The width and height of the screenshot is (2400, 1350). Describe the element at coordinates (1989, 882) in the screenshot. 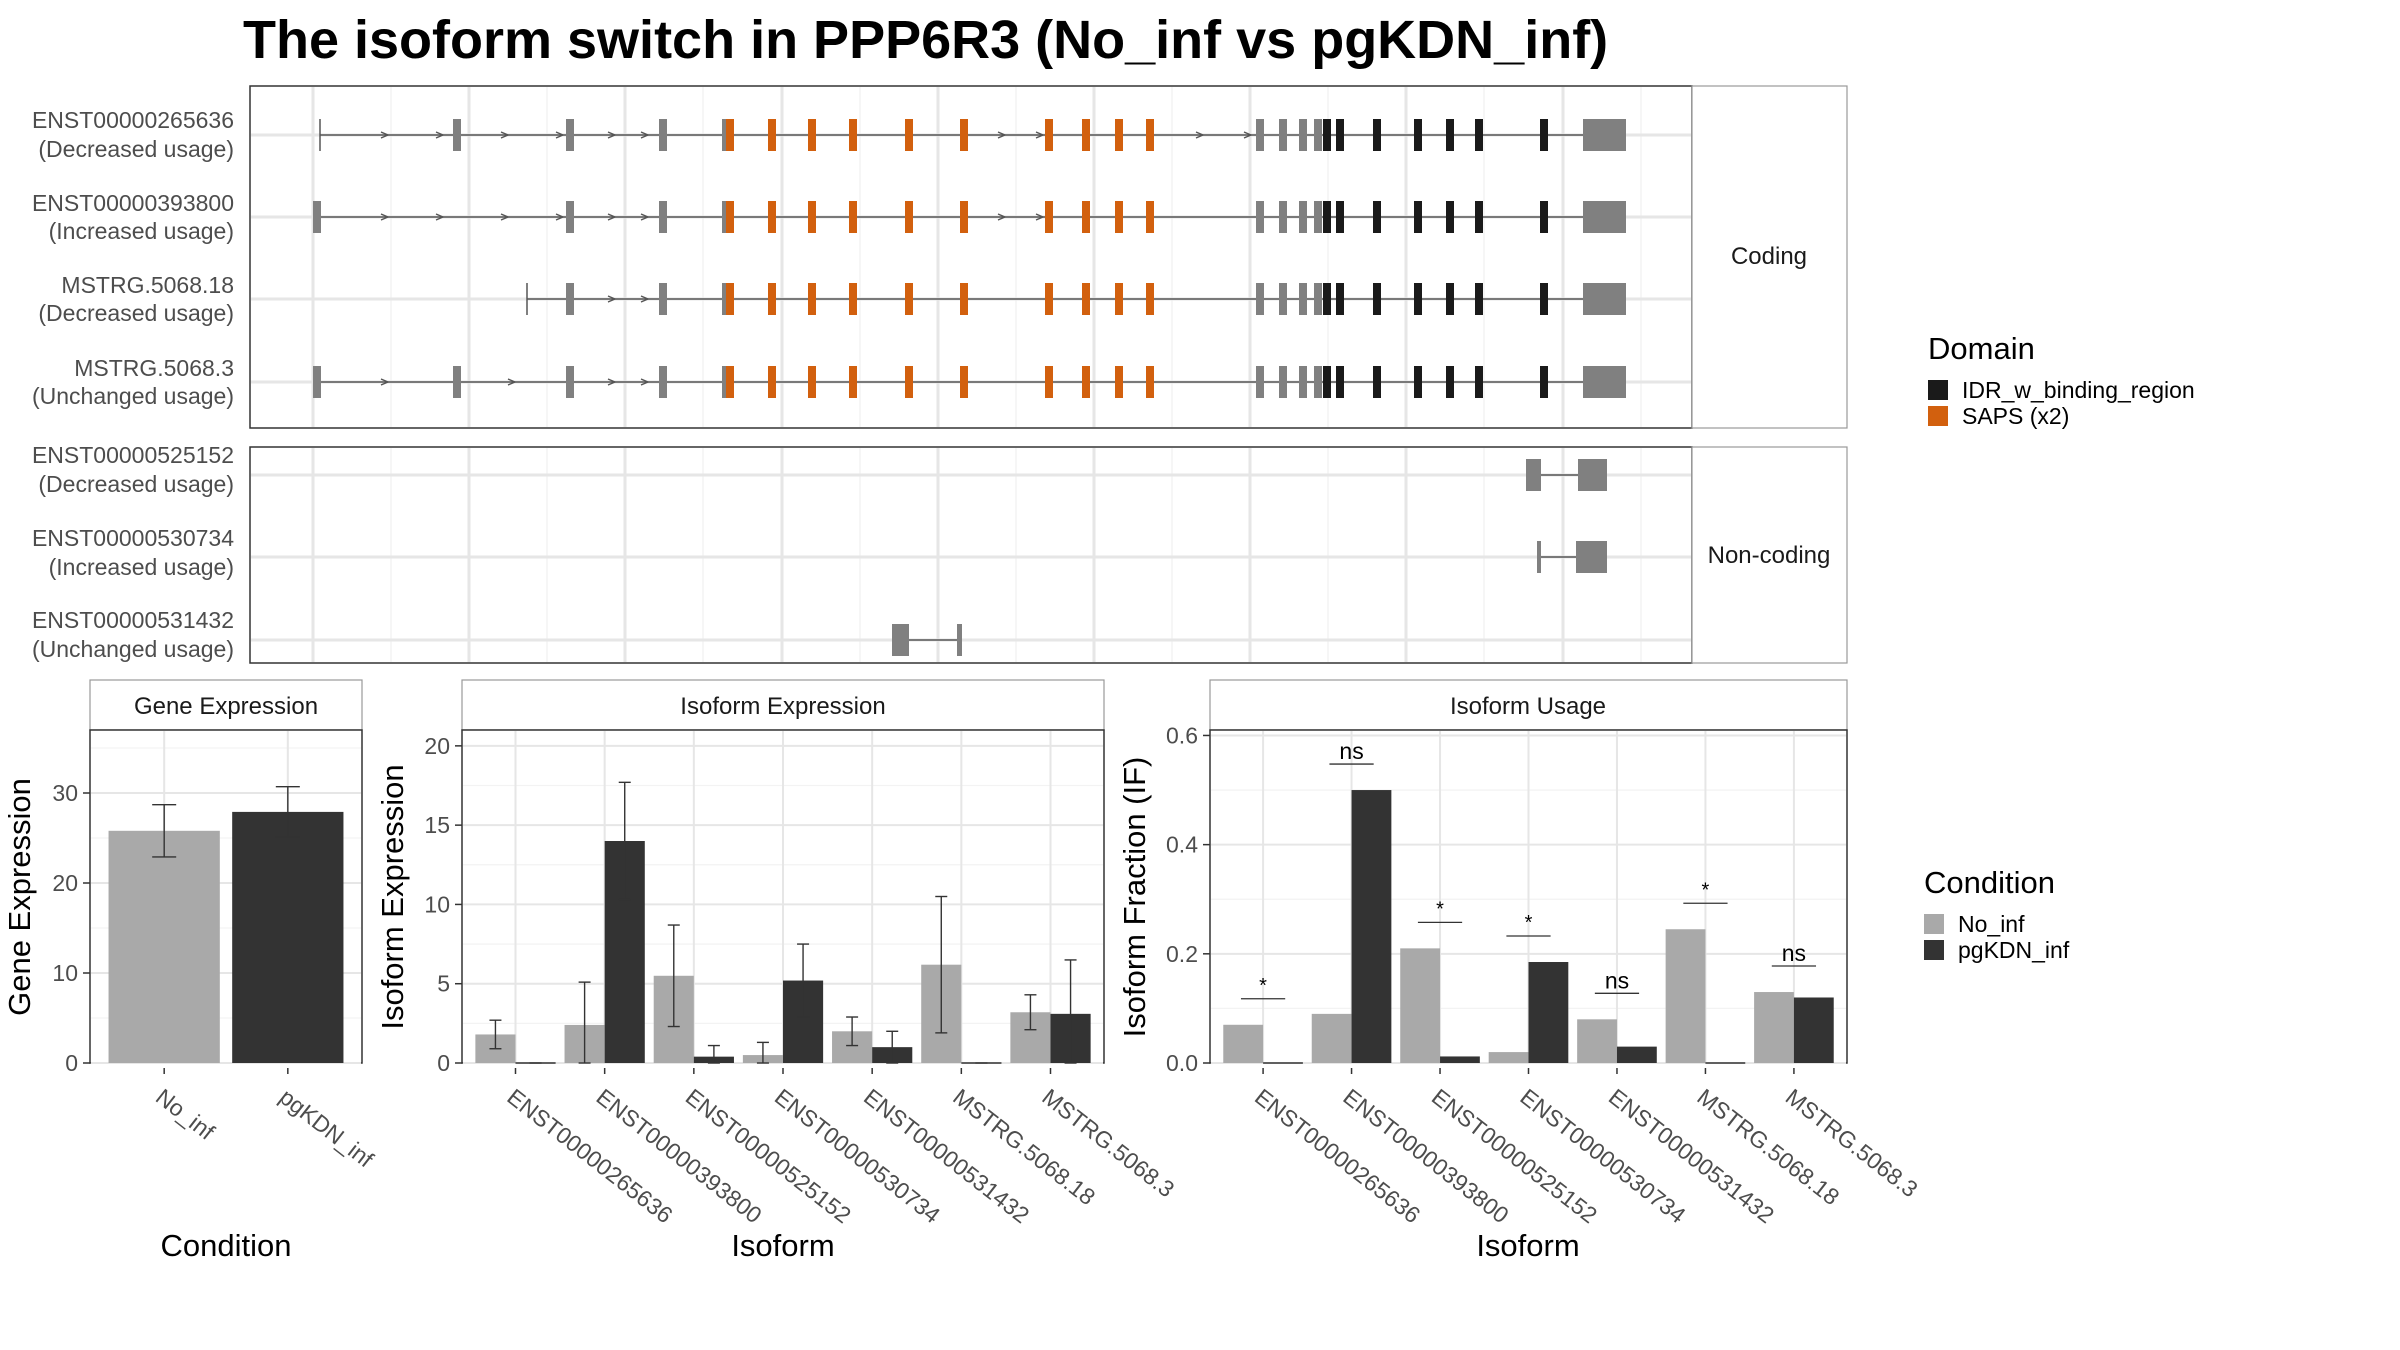

I see `condition-legend-title: Condition` at that location.